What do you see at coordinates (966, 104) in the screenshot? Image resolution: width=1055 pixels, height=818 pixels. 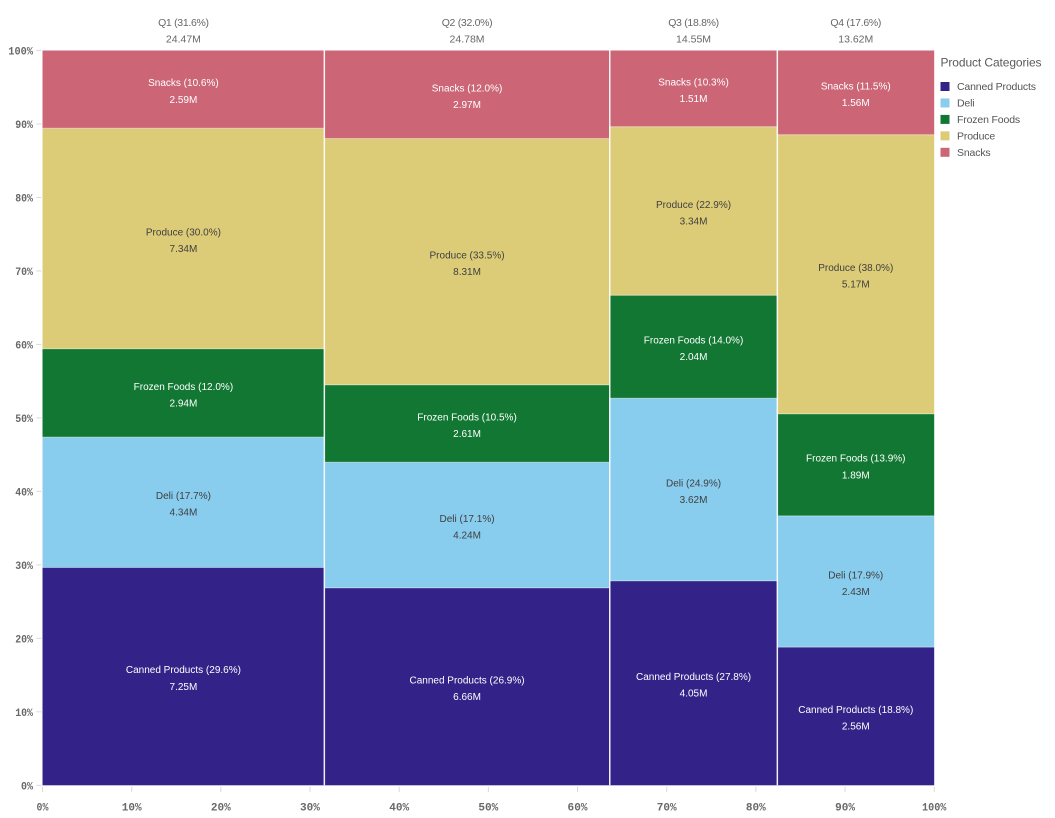 I see `svg-text: Deli` at bounding box center [966, 104].